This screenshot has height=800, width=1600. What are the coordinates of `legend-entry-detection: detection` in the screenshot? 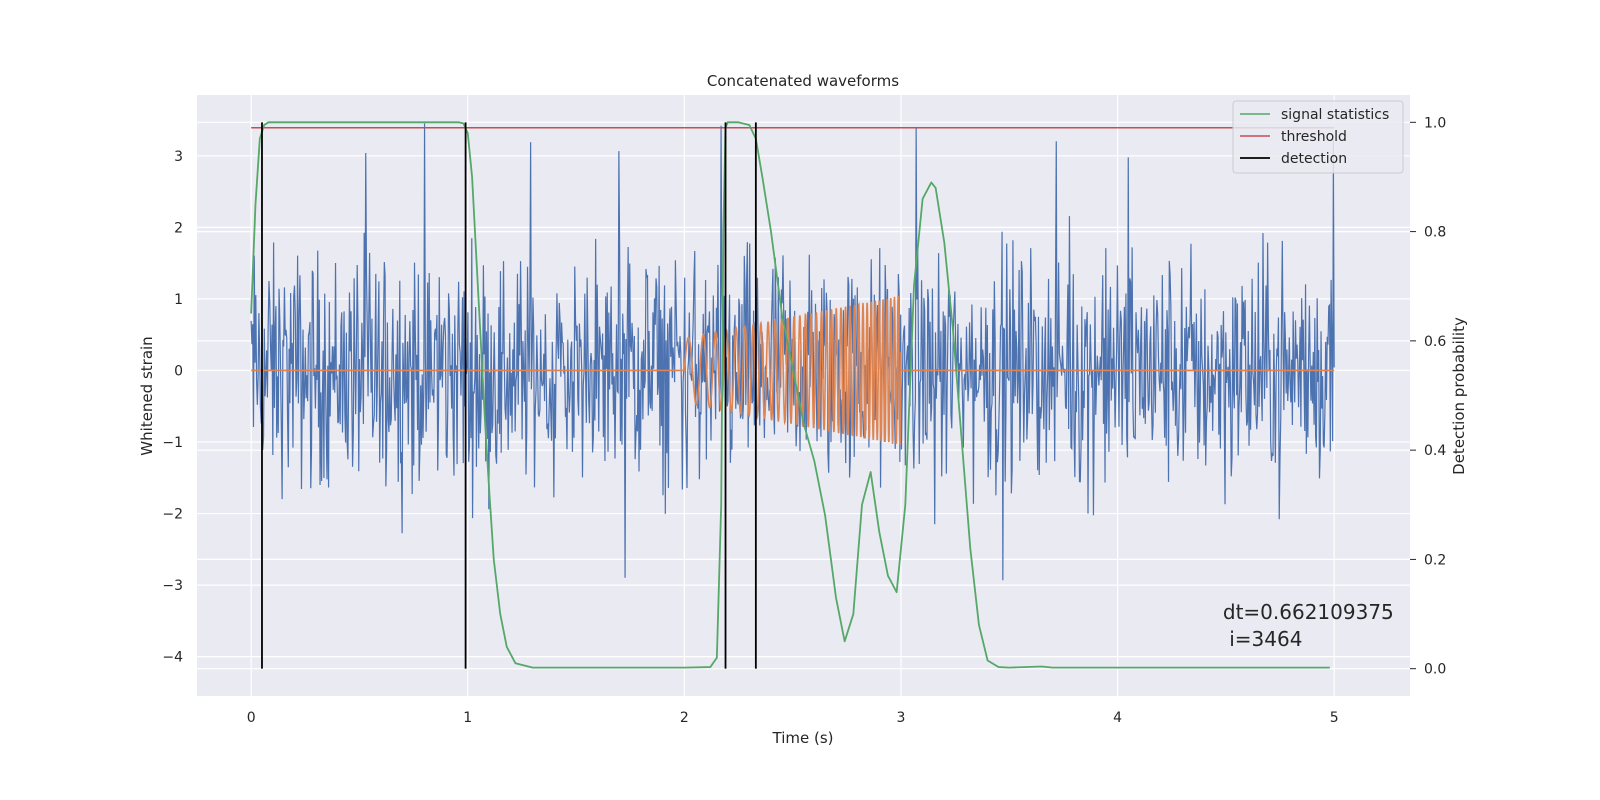 It's located at (1314, 159).